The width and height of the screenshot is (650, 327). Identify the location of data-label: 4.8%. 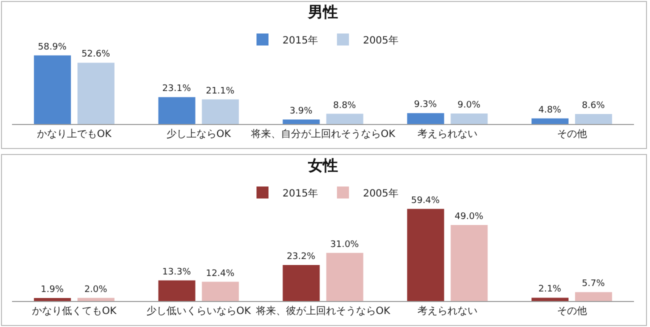
(550, 110).